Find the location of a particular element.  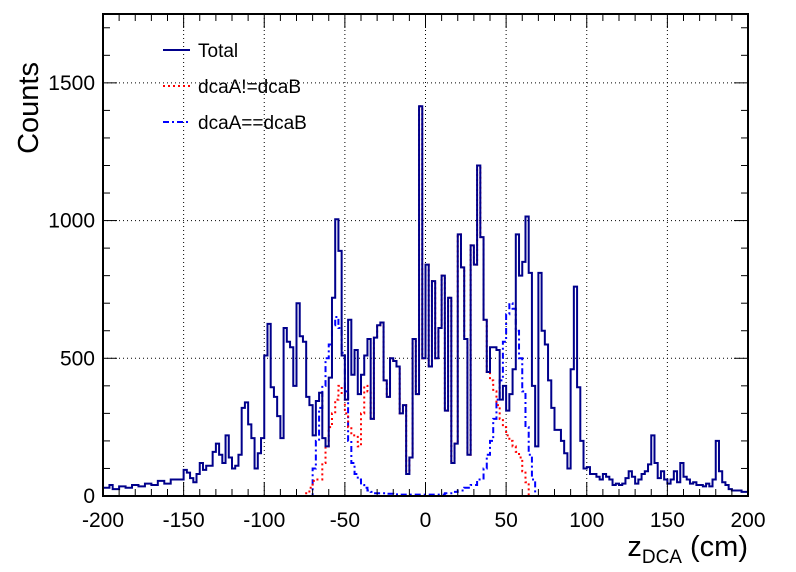

legend-label-total: Total is located at coordinates (218, 51).